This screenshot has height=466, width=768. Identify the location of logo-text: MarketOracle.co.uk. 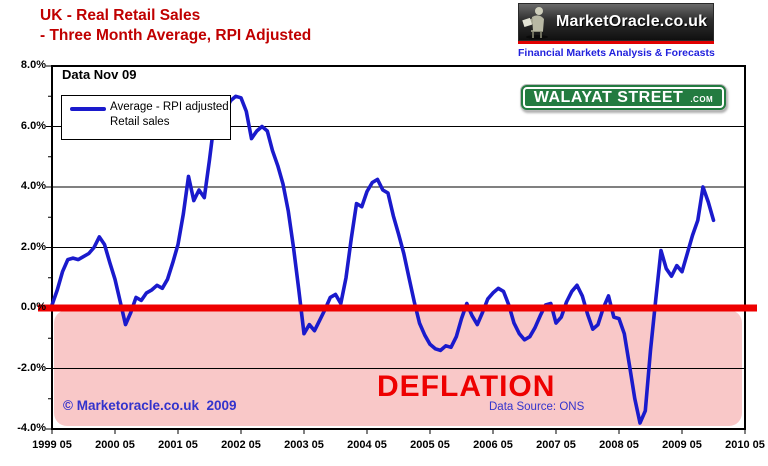
(632, 21).